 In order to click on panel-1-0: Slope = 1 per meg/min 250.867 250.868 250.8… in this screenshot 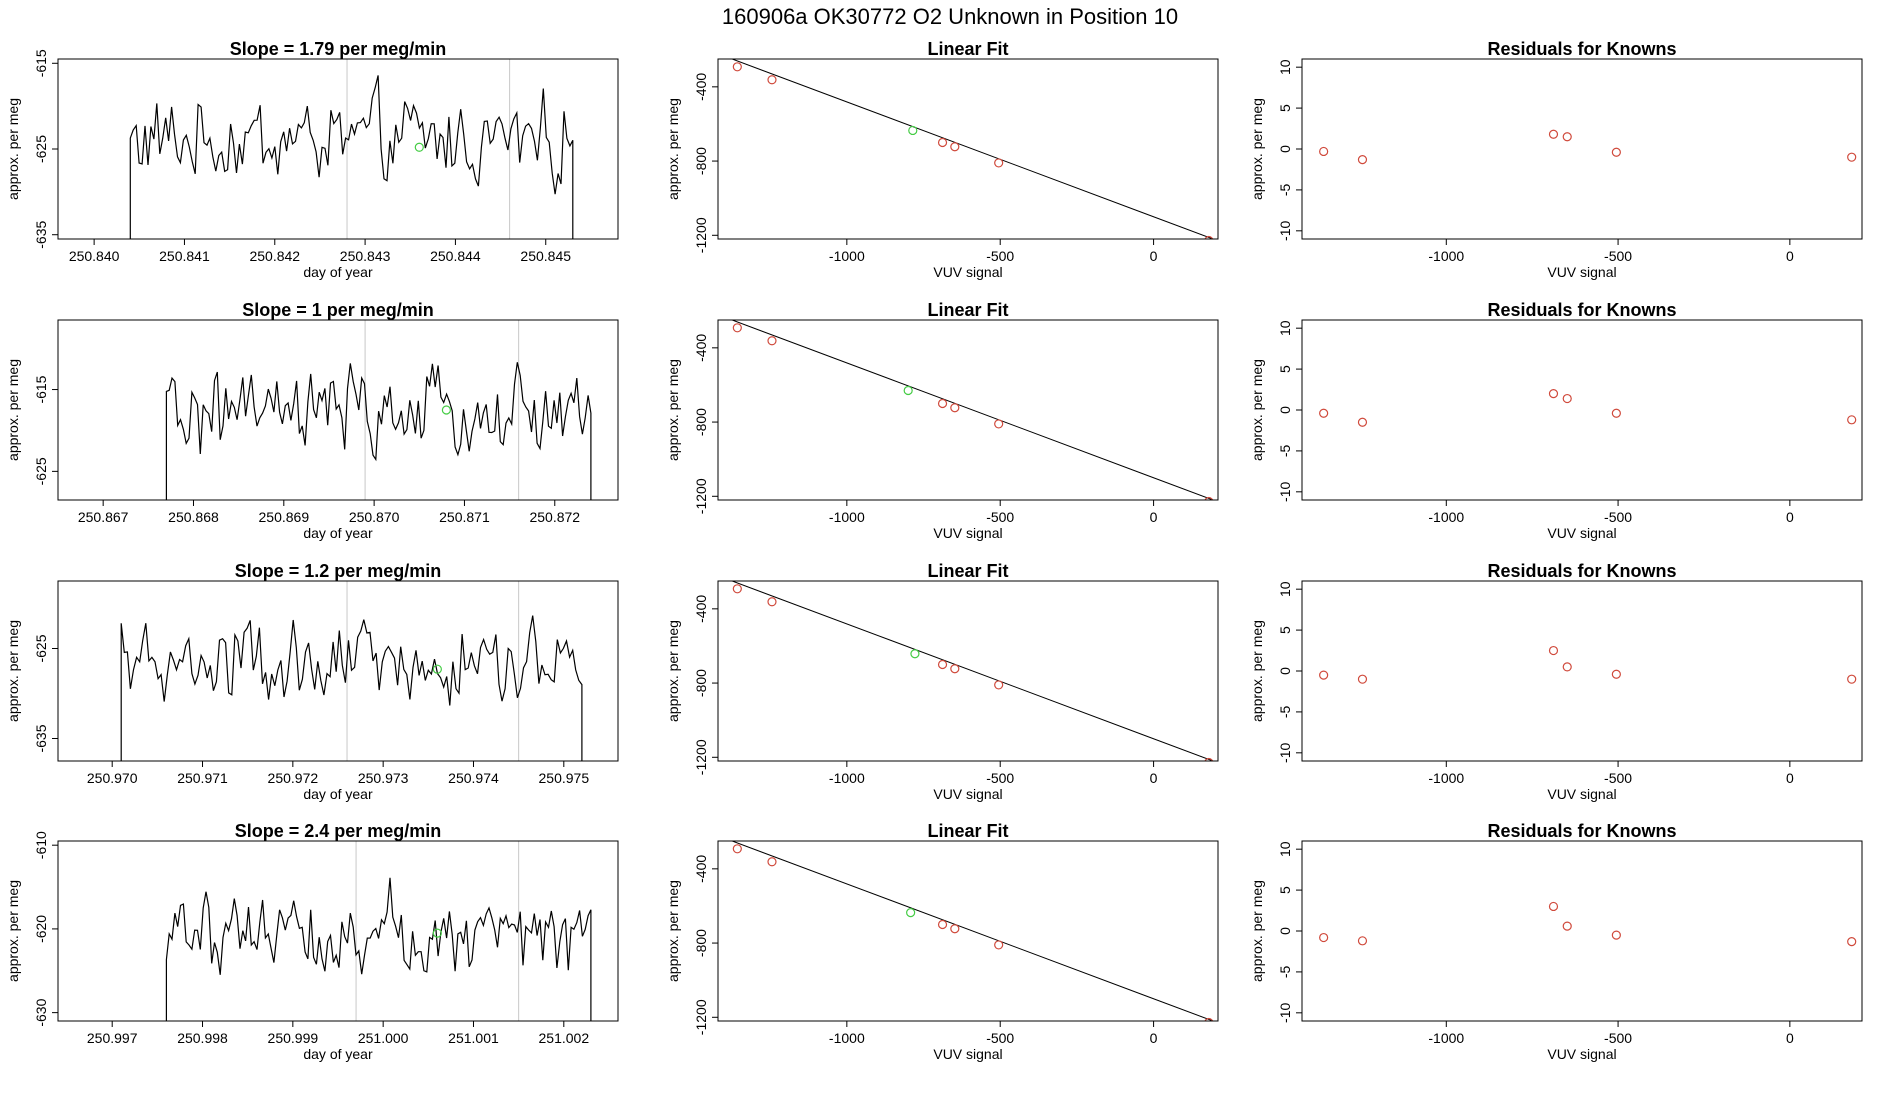, I will do `click(312, 420)`.